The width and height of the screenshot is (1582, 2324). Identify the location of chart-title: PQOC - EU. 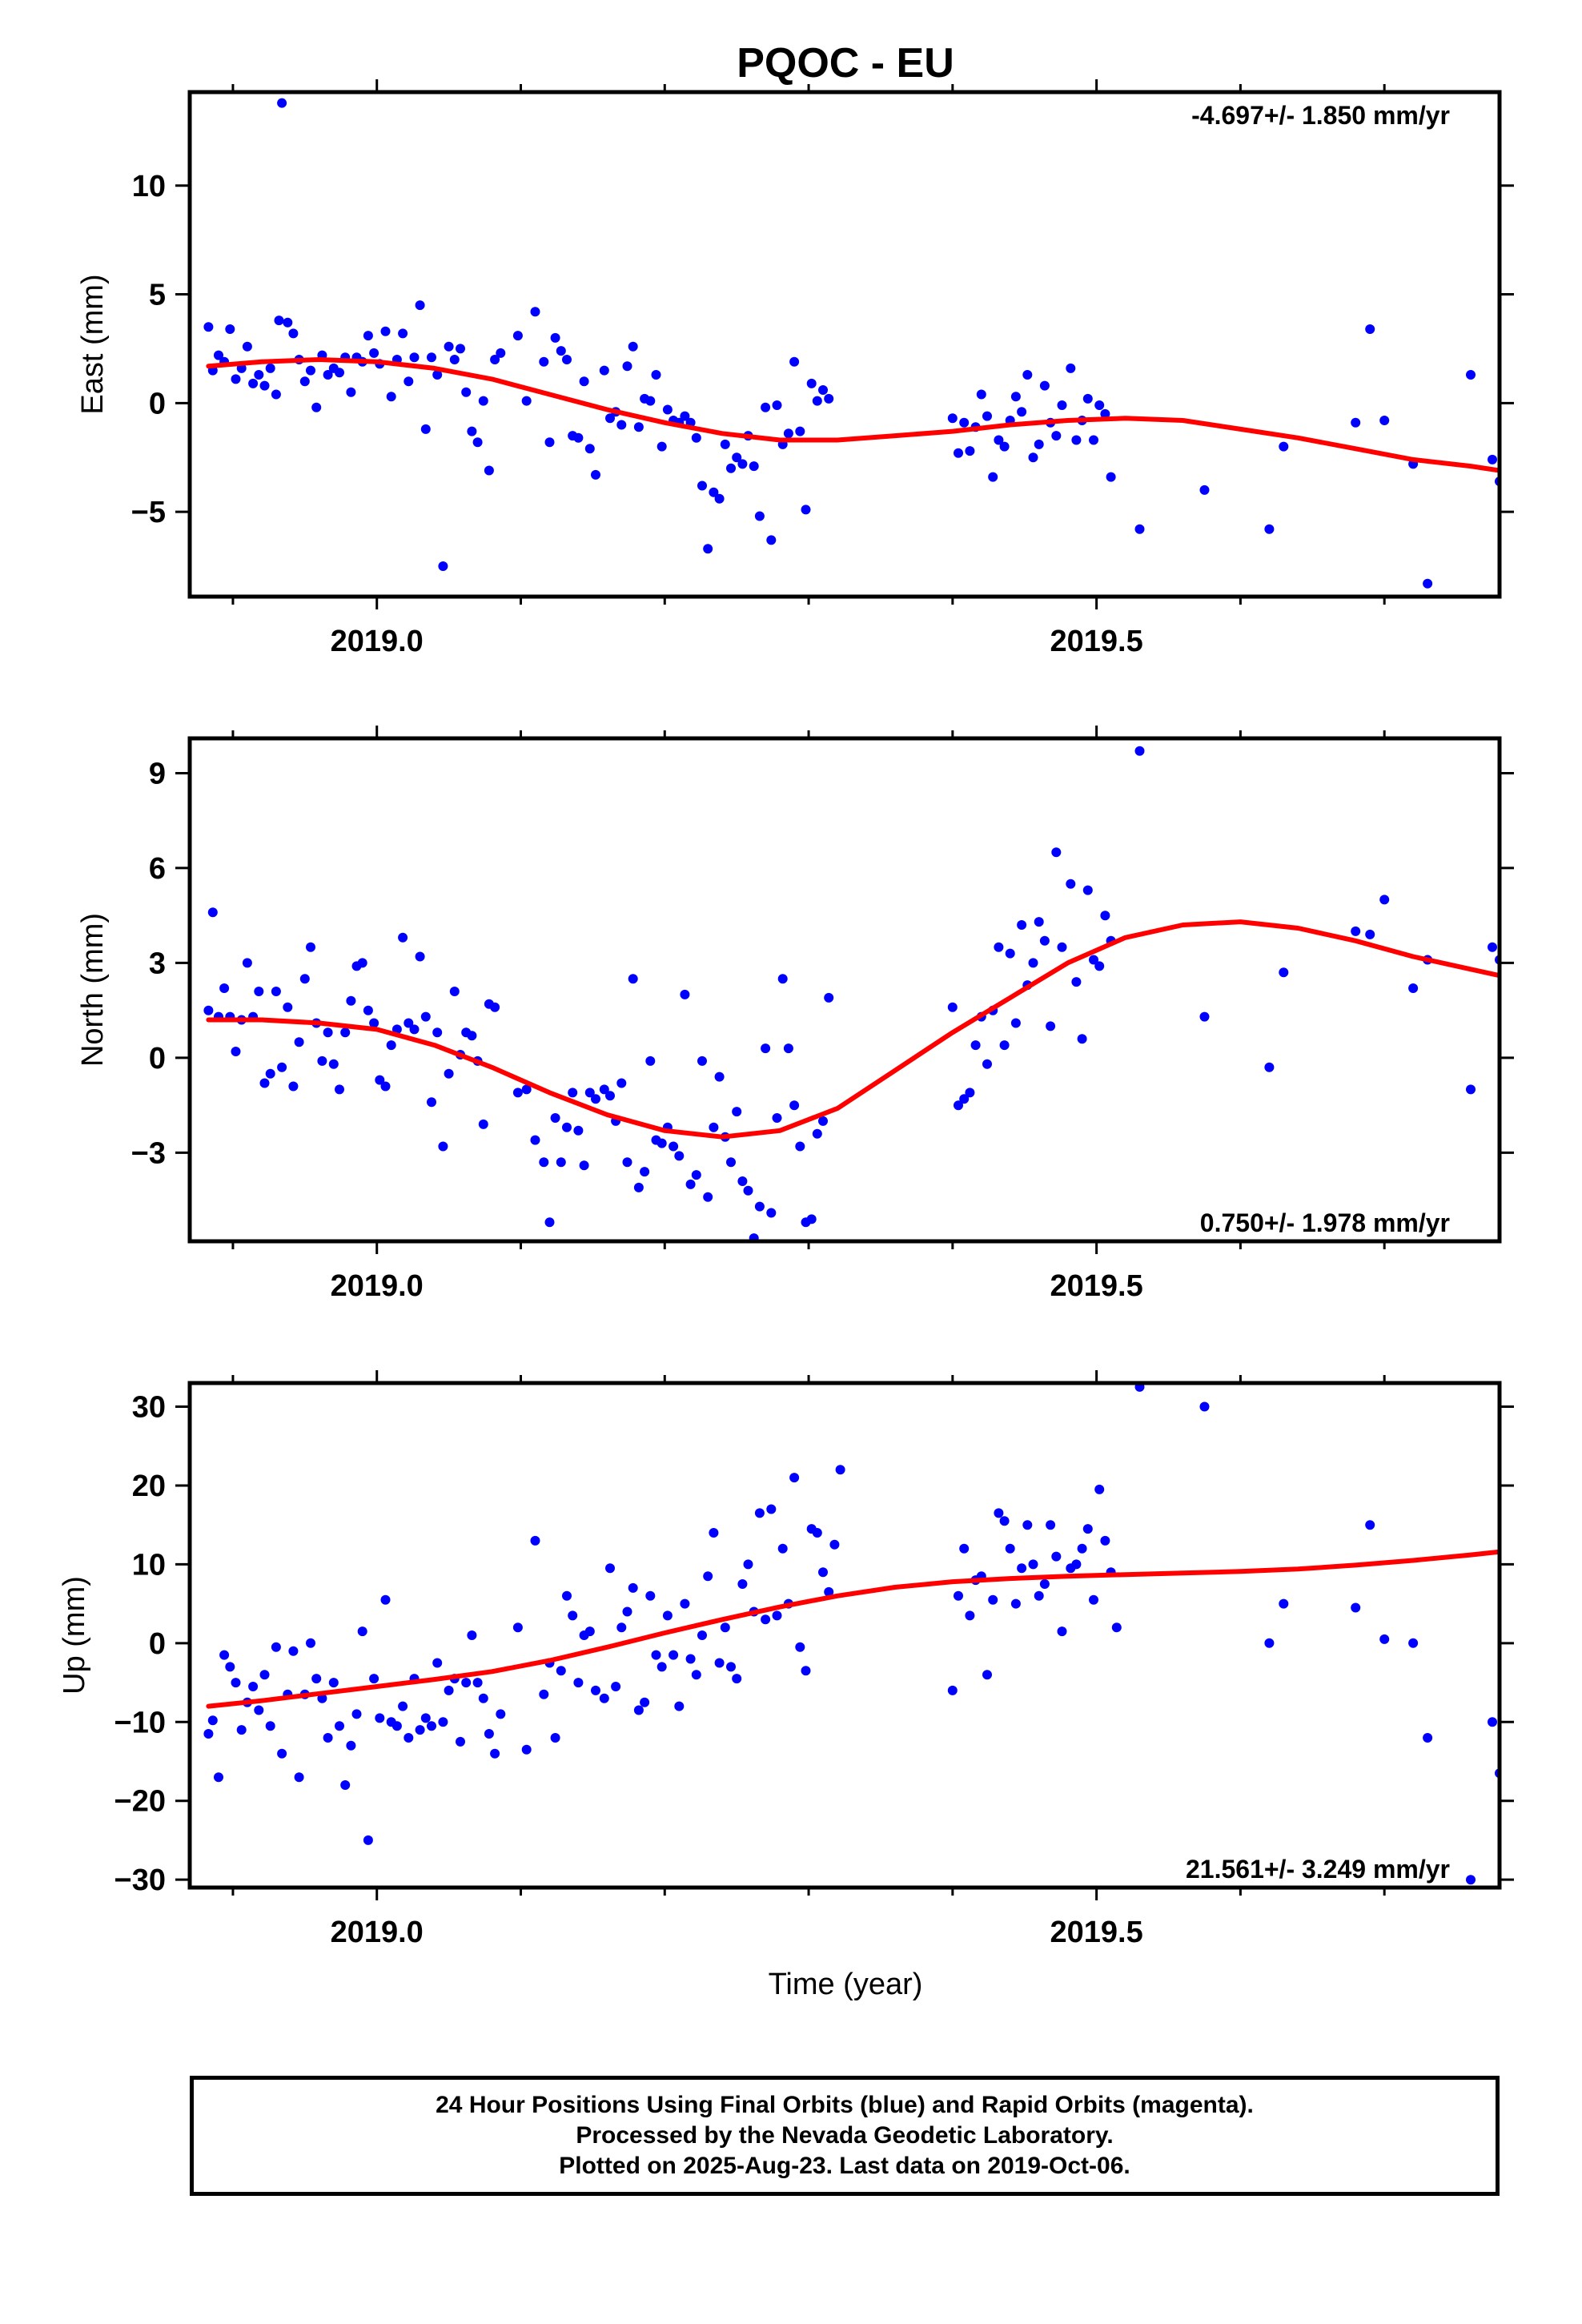
(846, 63).